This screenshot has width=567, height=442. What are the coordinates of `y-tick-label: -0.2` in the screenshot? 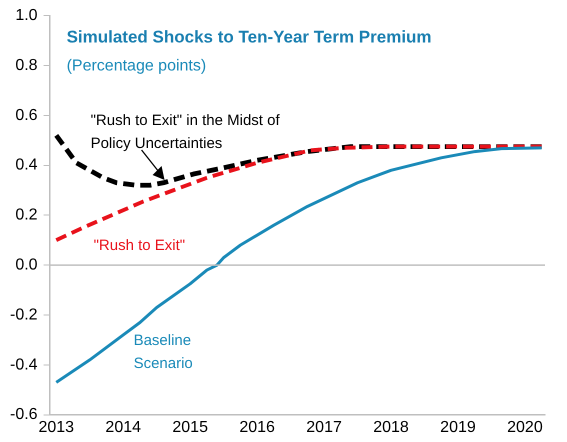 It's located at (24, 315).